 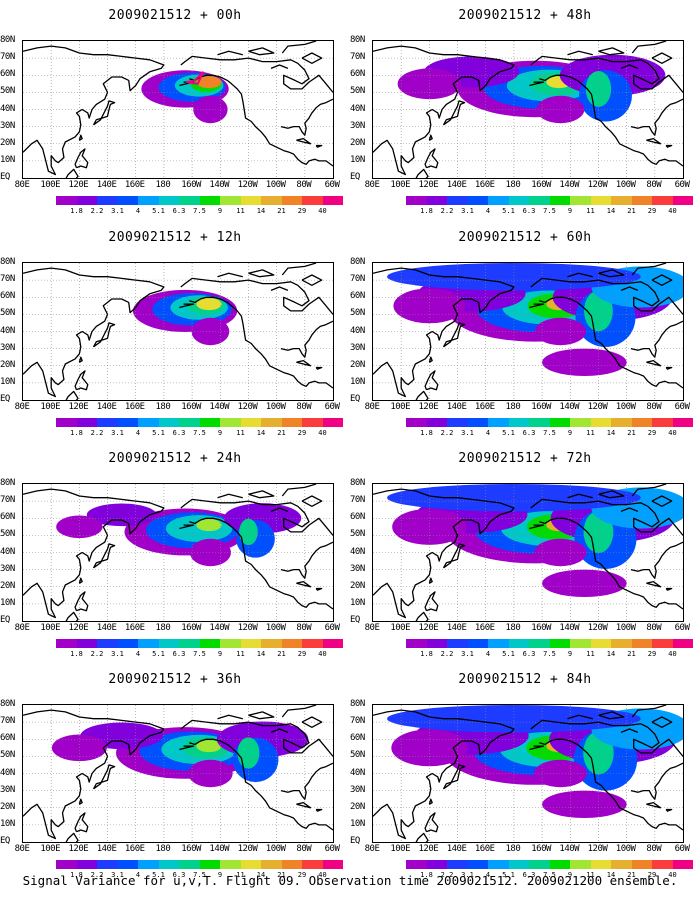 What do you see at coordinates (447, 875) in the screenshot?
I see `colorbar-label: 2.2` at bounding box center [447, 875].